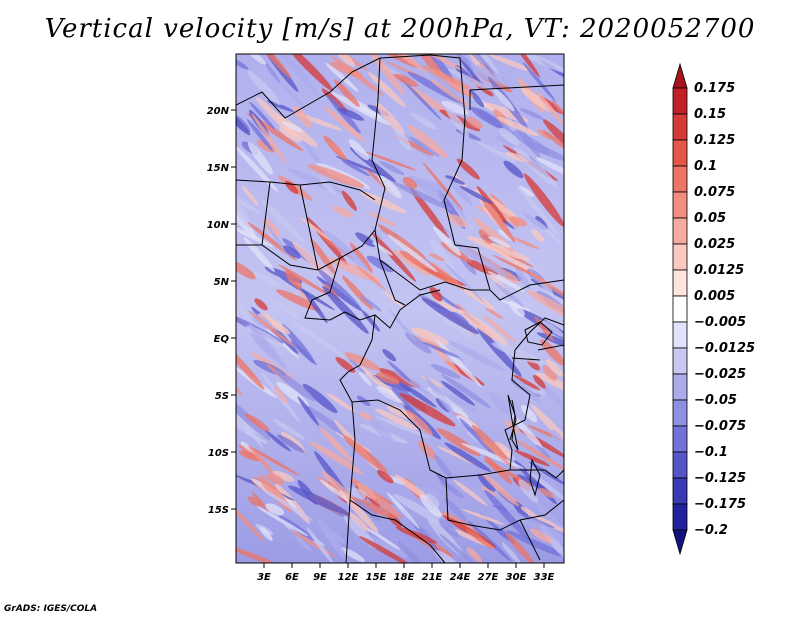 The height and width of the screenshot is (618, 800). What do you see at coordinates (432, 577) in the screenshot?
I see `lon-label: 21E` at bounding box center [432, 577].